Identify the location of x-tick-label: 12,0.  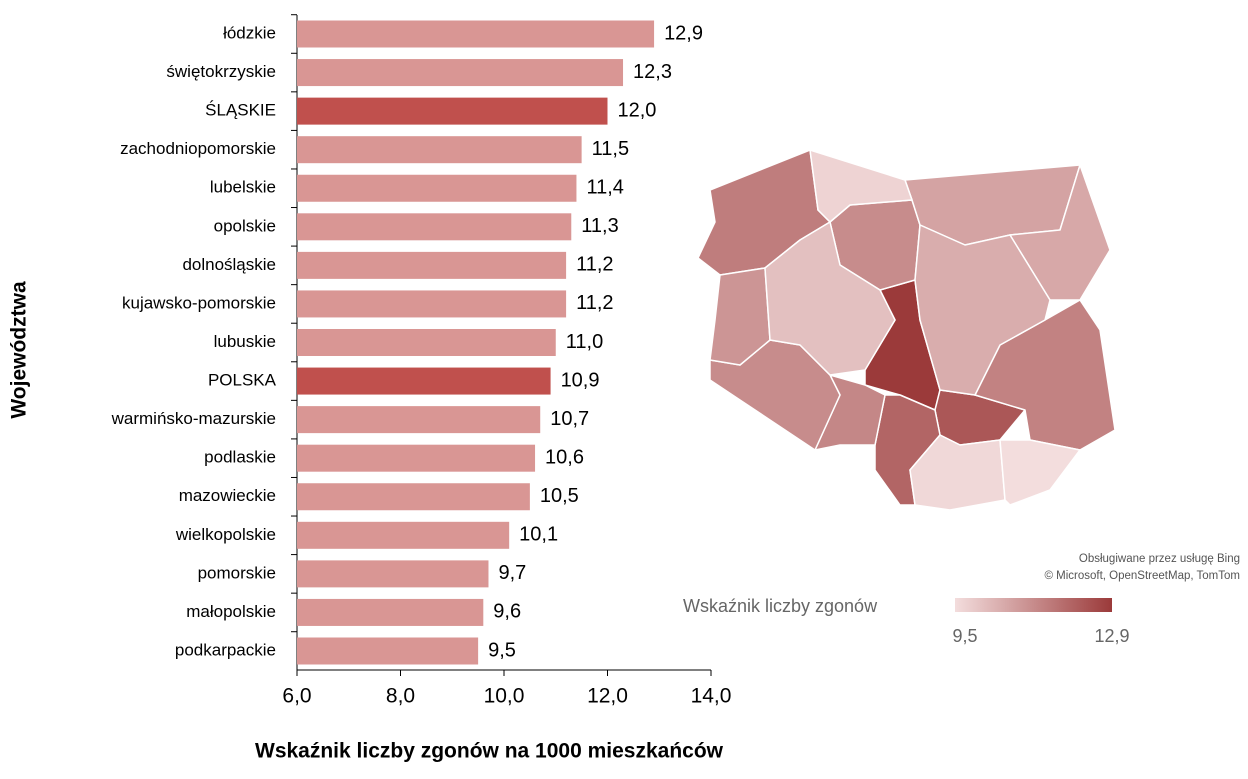
(607, 696).